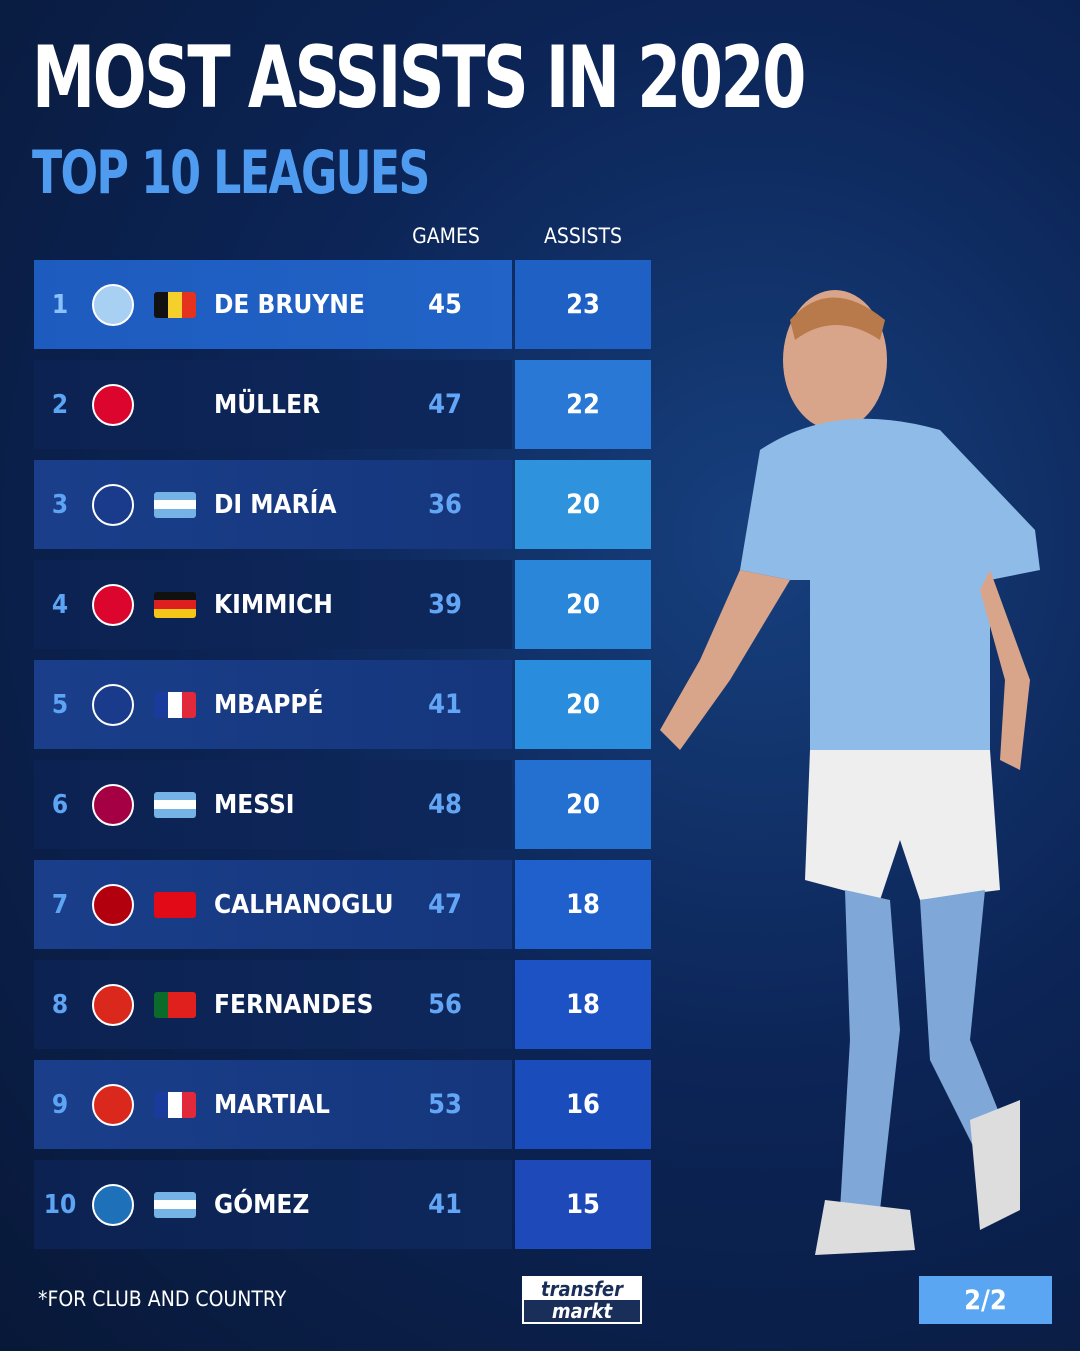 Image resolution: width=1080 pixels, height=1351 pixels. I want to click on table-row: 3 DI MARÍA 36, so click(273, 504).